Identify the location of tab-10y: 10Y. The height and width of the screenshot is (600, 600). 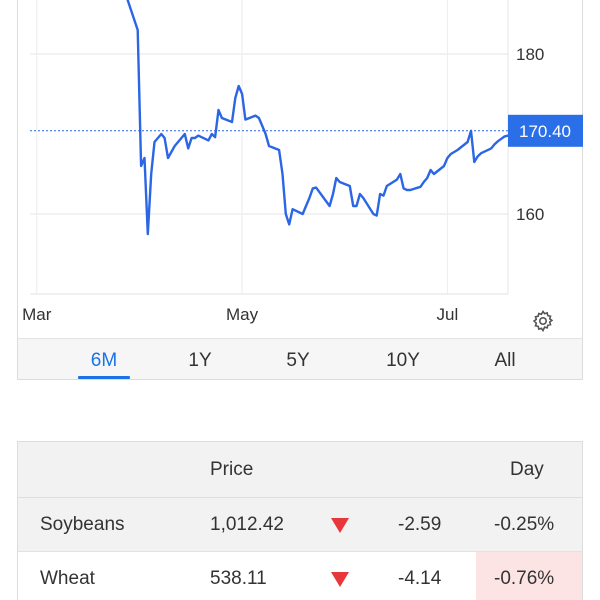
(403, 359).